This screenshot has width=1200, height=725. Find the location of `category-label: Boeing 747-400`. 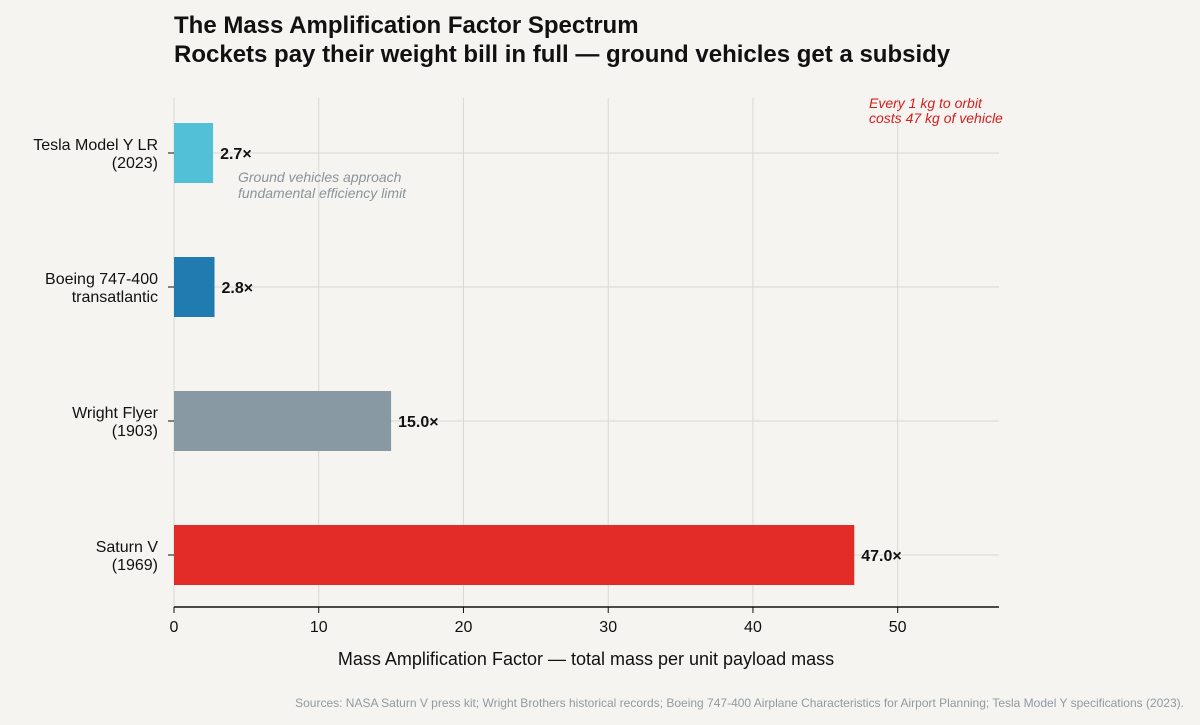

category-label: Boeing 747-400 is located at coordinates (101, 279).